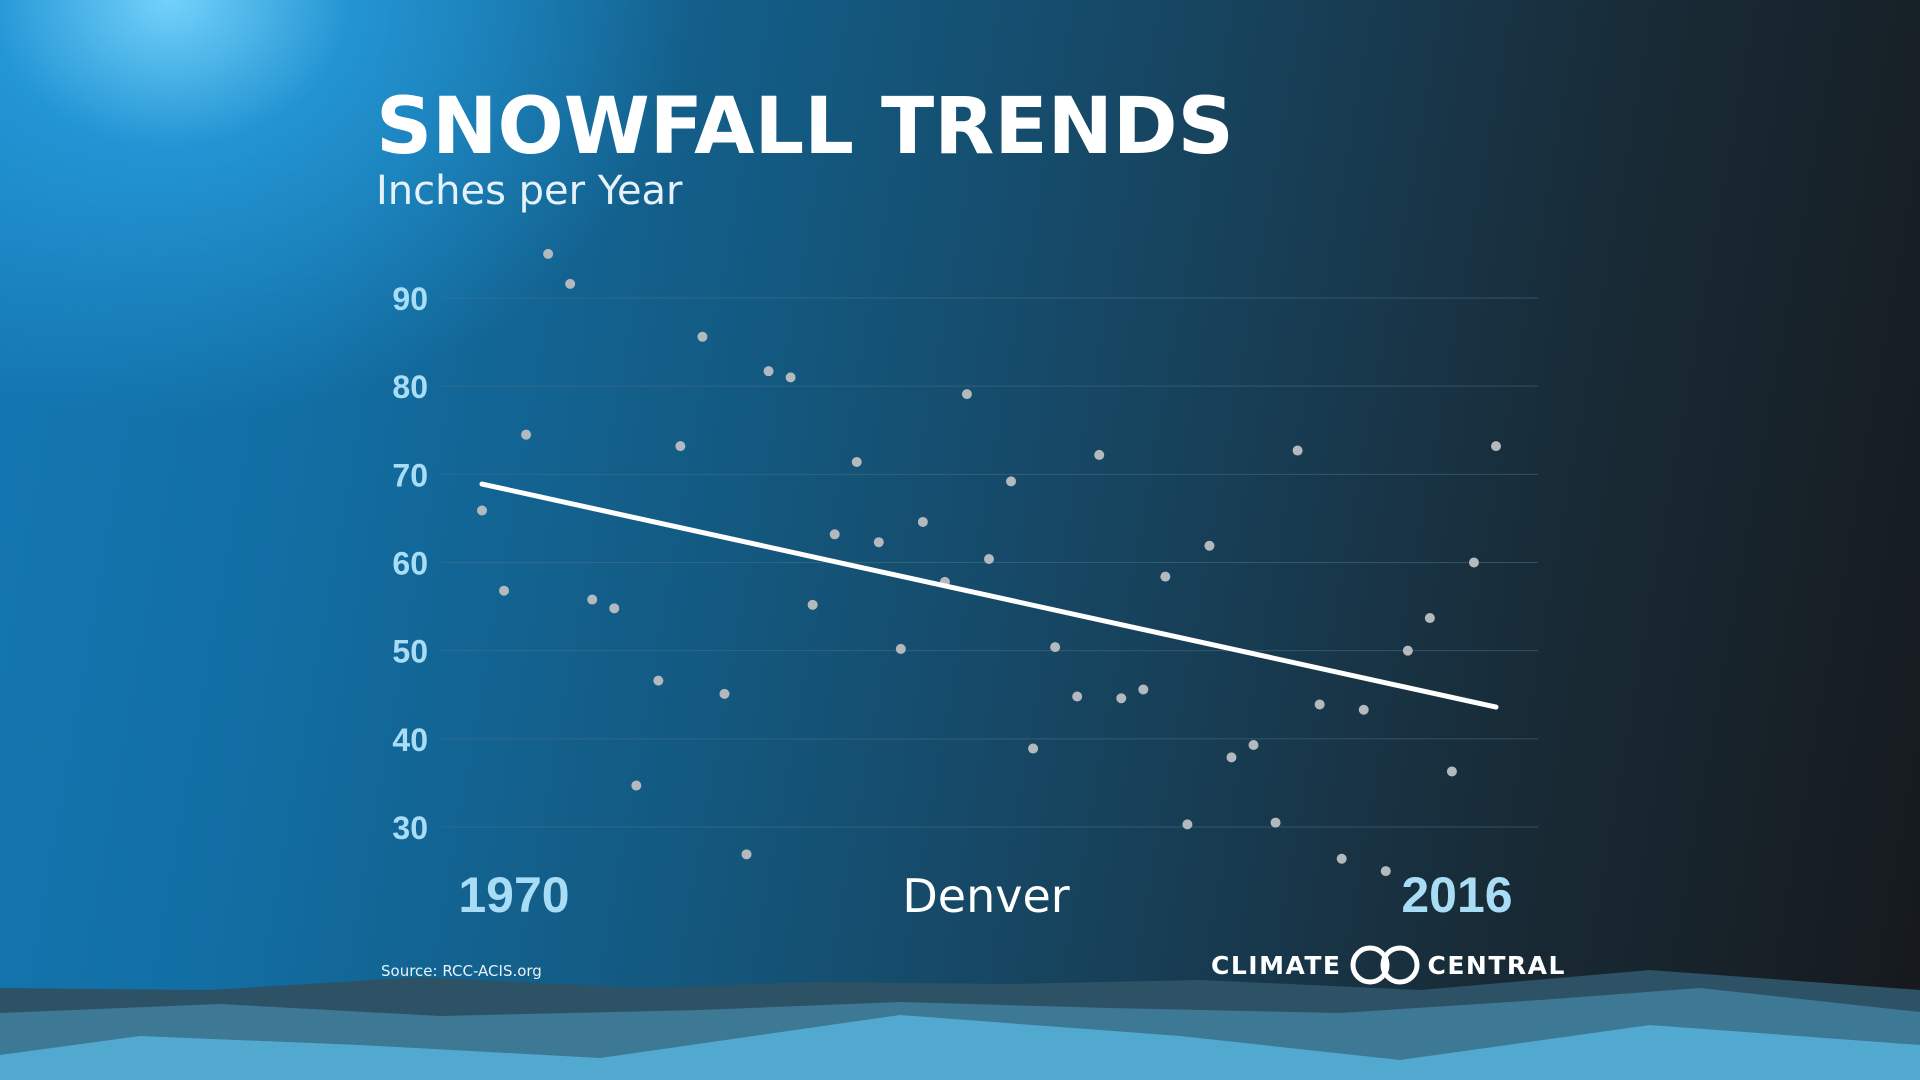 The image size is (1920, 1080). I want to click on y-tick-label: 70, so click(410, 475).